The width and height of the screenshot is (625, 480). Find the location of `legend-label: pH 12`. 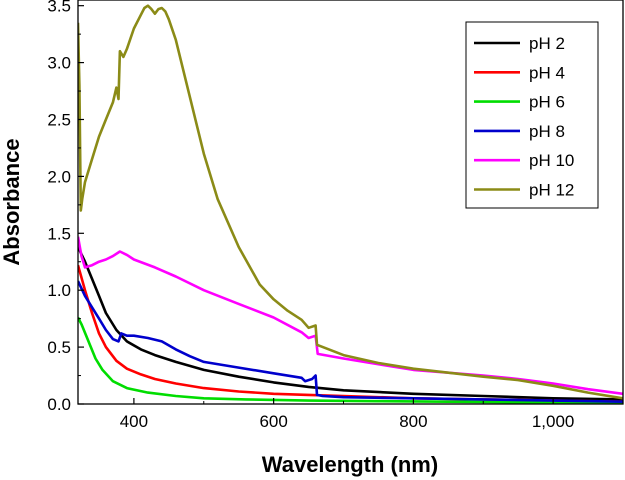

legend-label: pH 12 is located at coordinates (551, 190).